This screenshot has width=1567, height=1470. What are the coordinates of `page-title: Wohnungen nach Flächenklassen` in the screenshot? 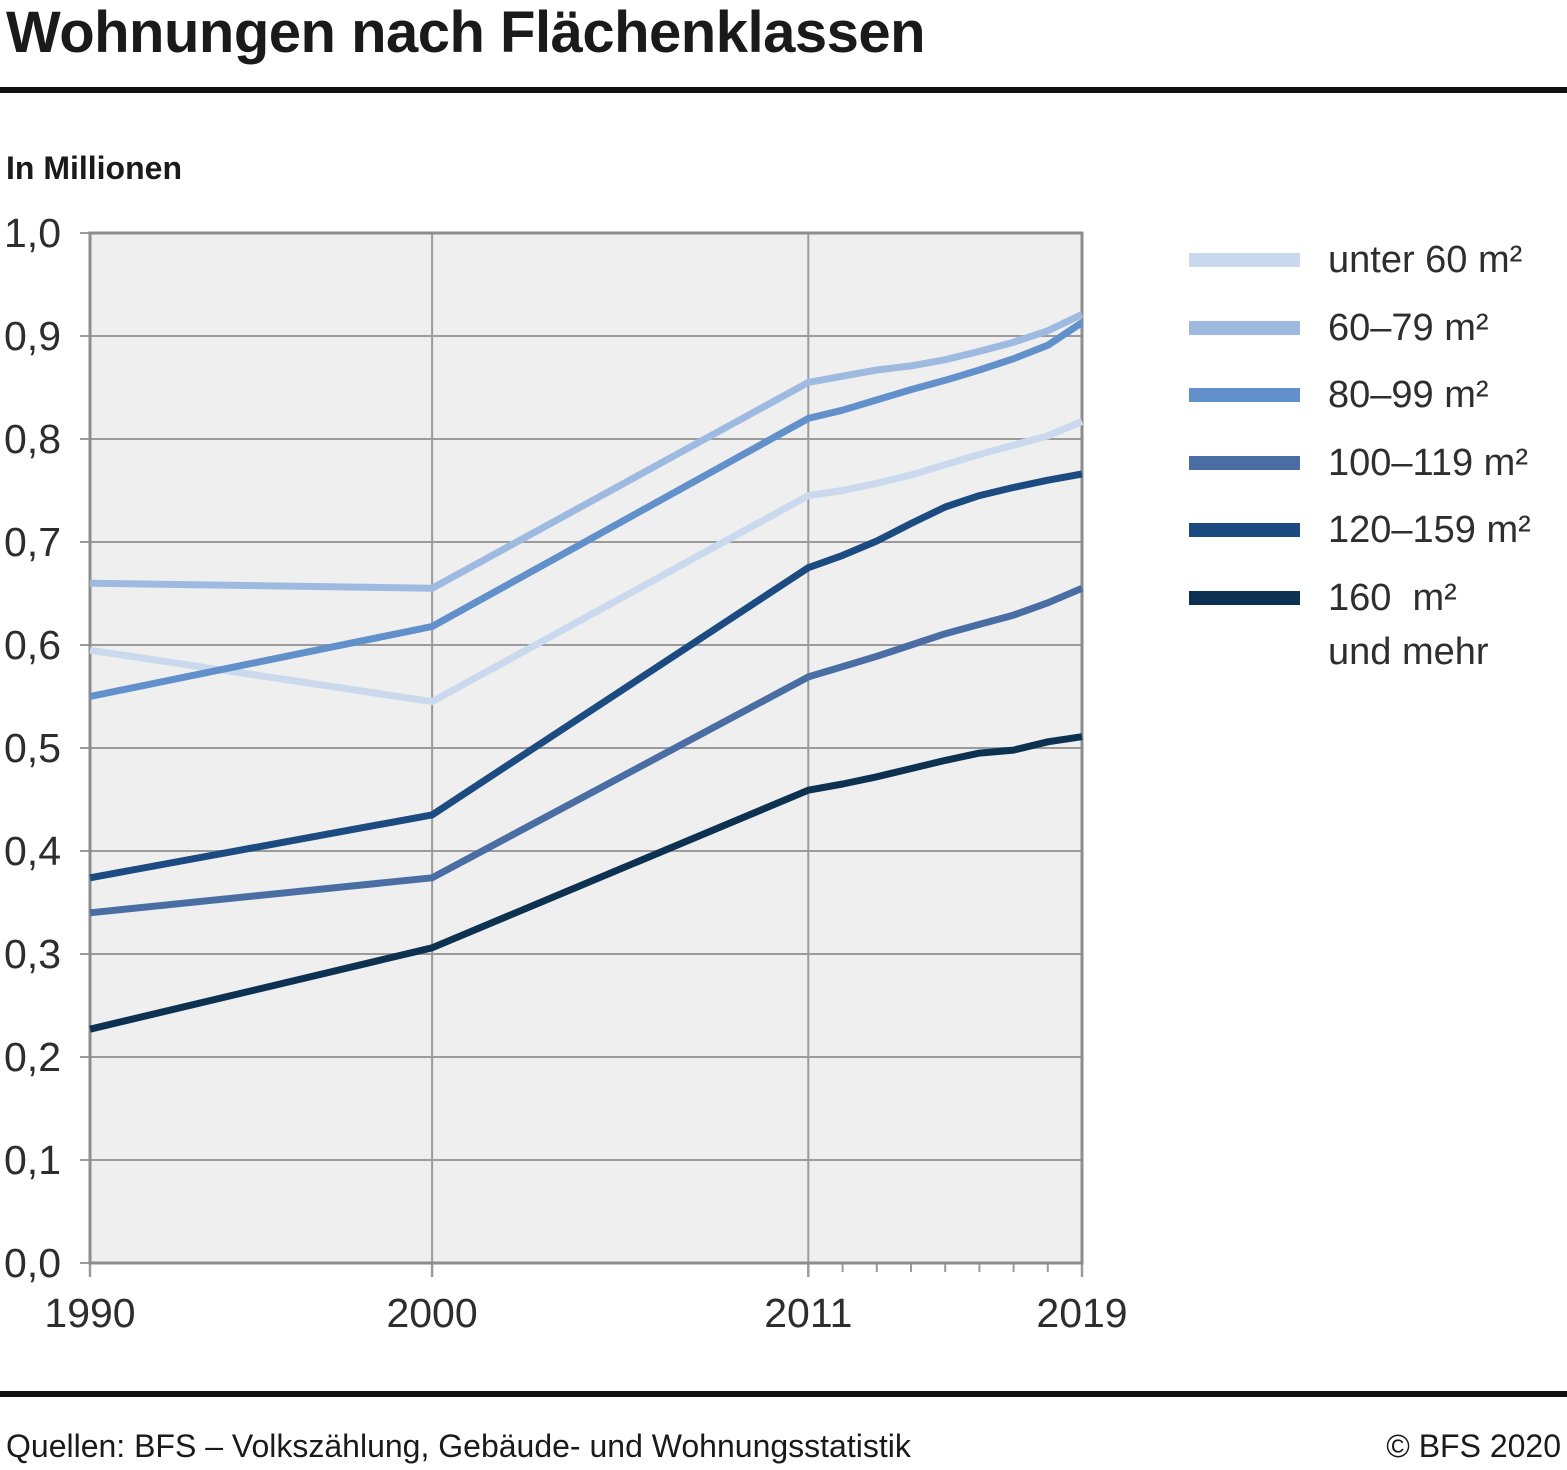 It's located at (466, 32).